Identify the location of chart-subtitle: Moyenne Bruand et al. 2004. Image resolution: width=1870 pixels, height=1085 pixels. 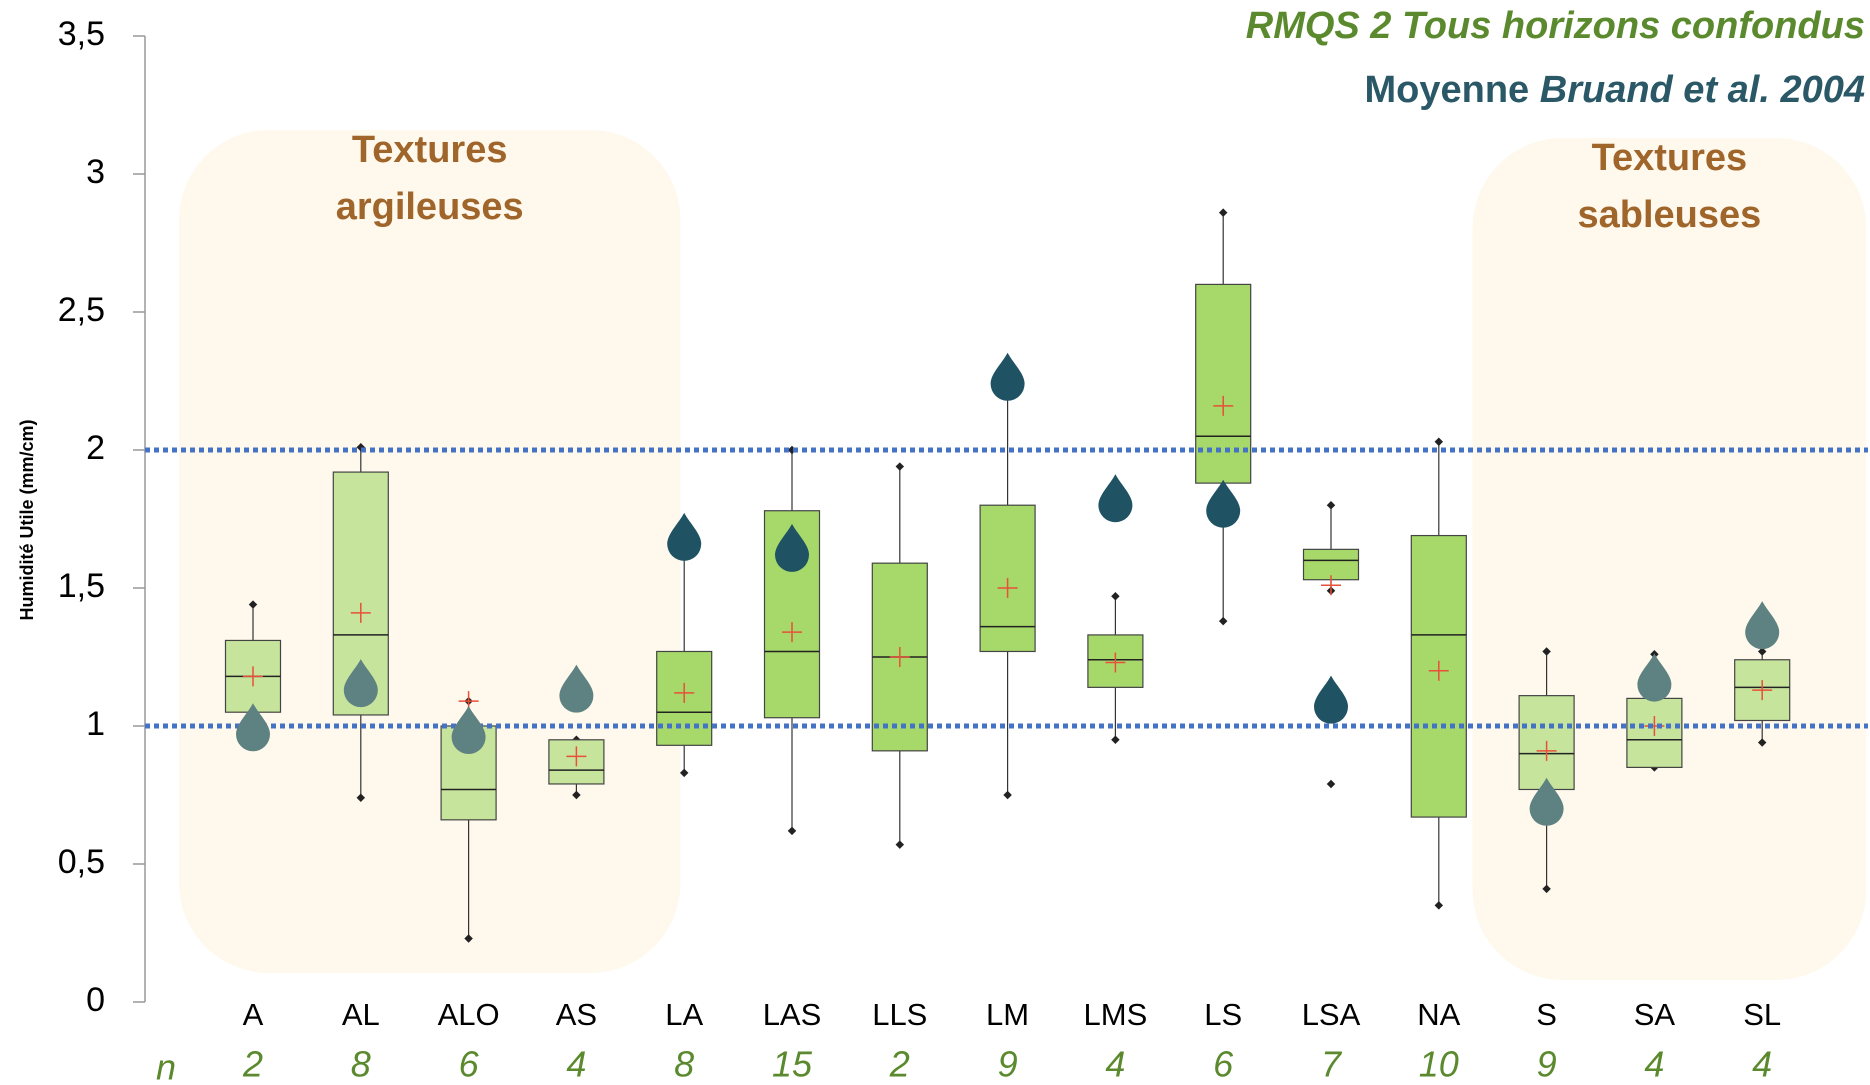
(1614, 90).